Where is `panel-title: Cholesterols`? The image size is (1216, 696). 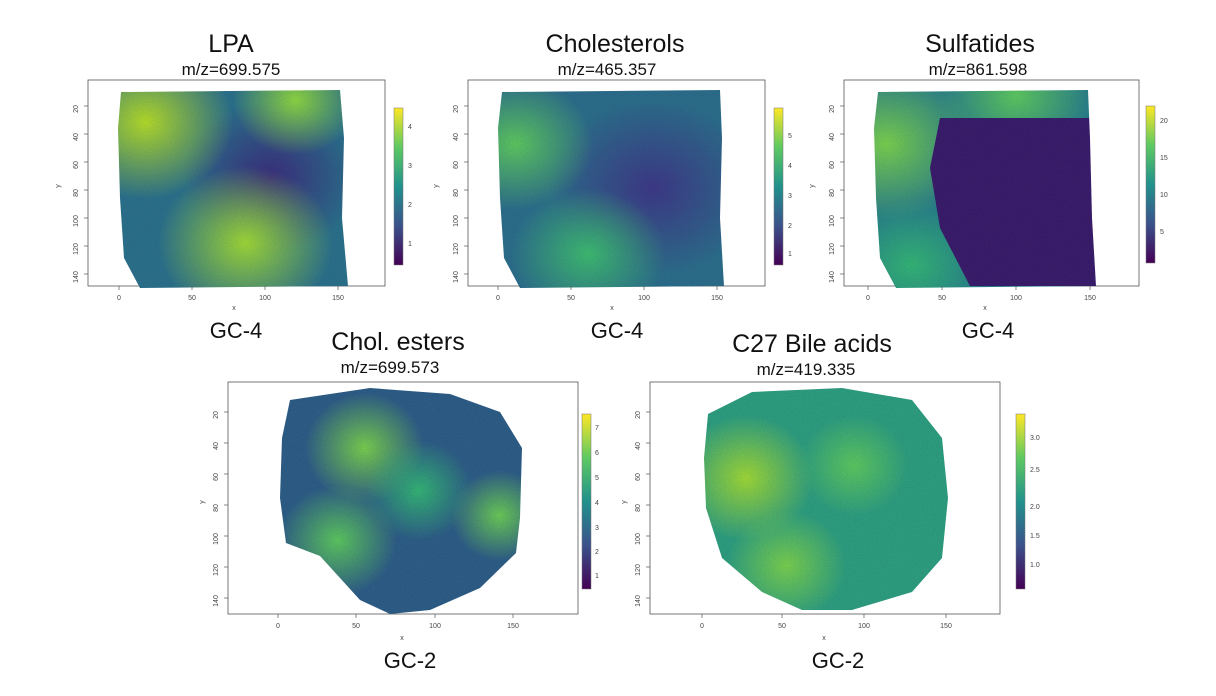
panel-title: Cholesterols is located at coordinates (615, 44).